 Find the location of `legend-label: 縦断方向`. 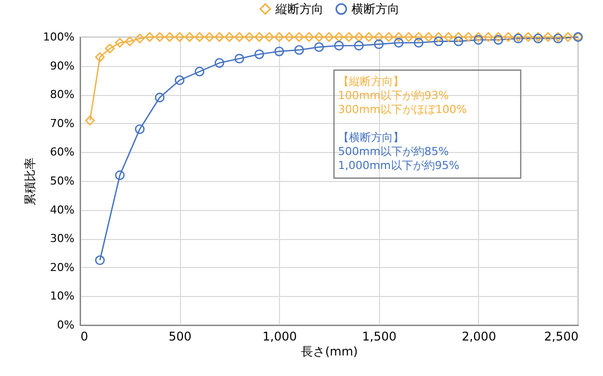

legend-label: 縦断方向 is located at coordinates (299, 9).